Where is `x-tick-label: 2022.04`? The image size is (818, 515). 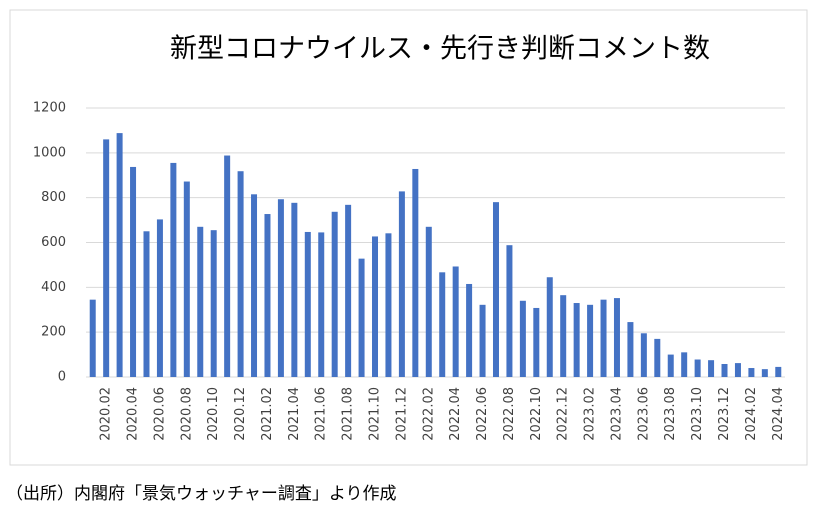
x-tick-label: 2022.04 is located at coordinates (455, 414).